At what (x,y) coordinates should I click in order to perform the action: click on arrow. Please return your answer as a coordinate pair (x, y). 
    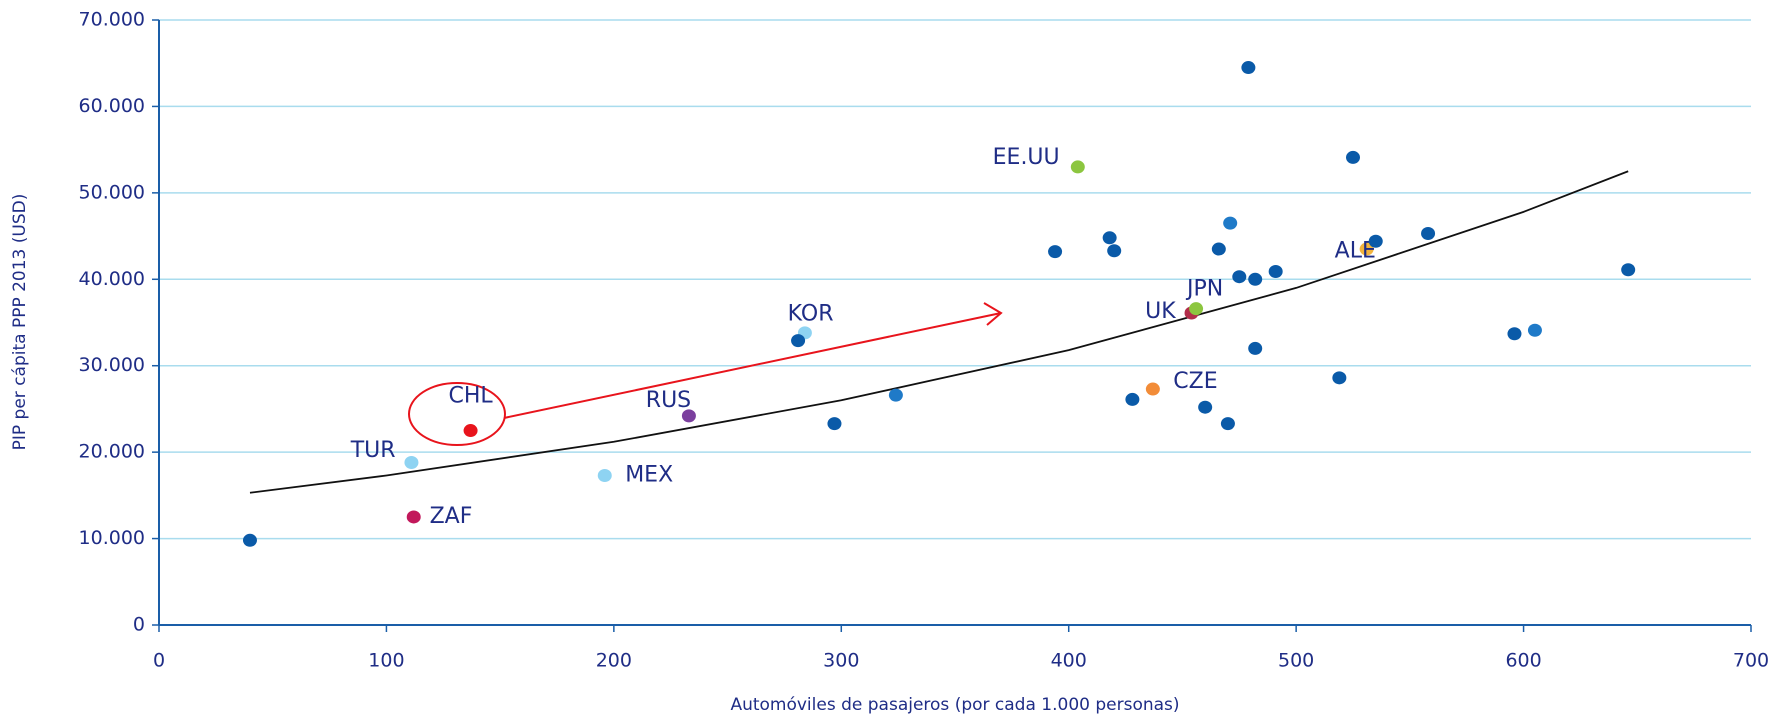
    Looking at the image, I should click on (753, 360).